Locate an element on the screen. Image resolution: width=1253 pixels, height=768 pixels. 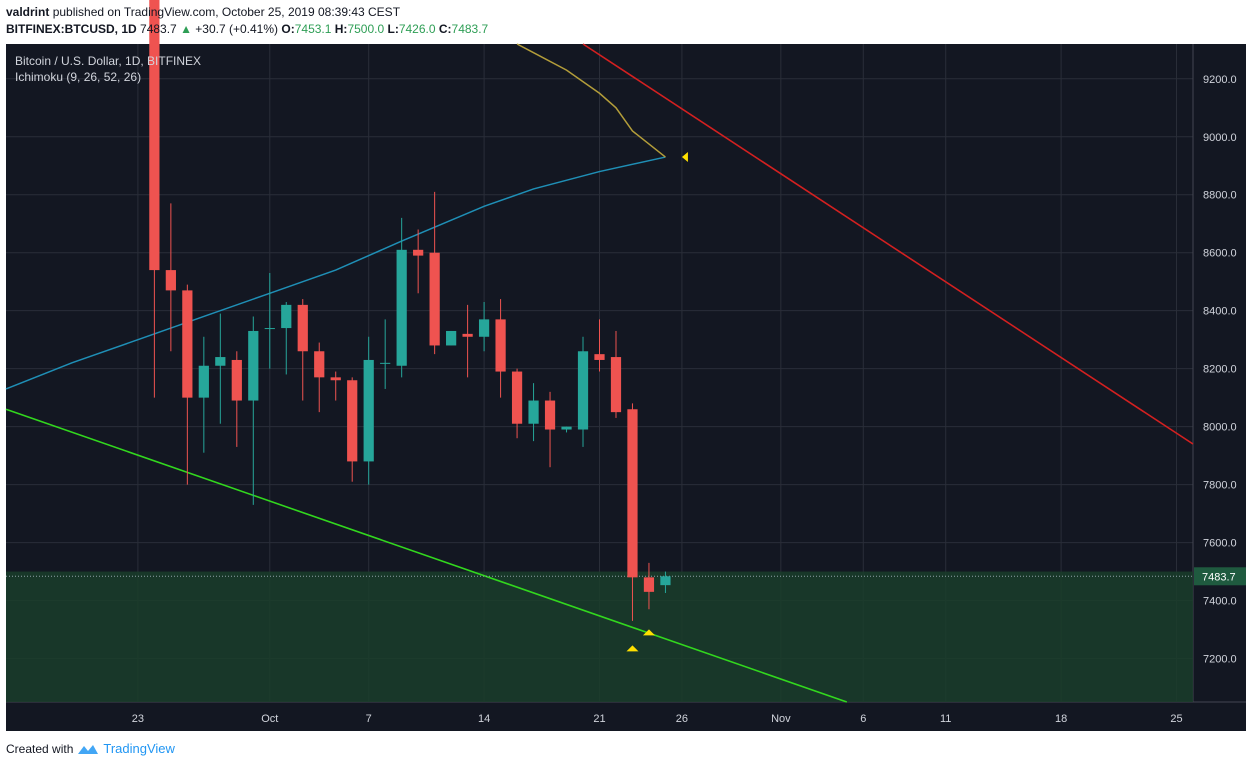
price-tick-label: 7800.0 is located at coordinates (1220, 486).